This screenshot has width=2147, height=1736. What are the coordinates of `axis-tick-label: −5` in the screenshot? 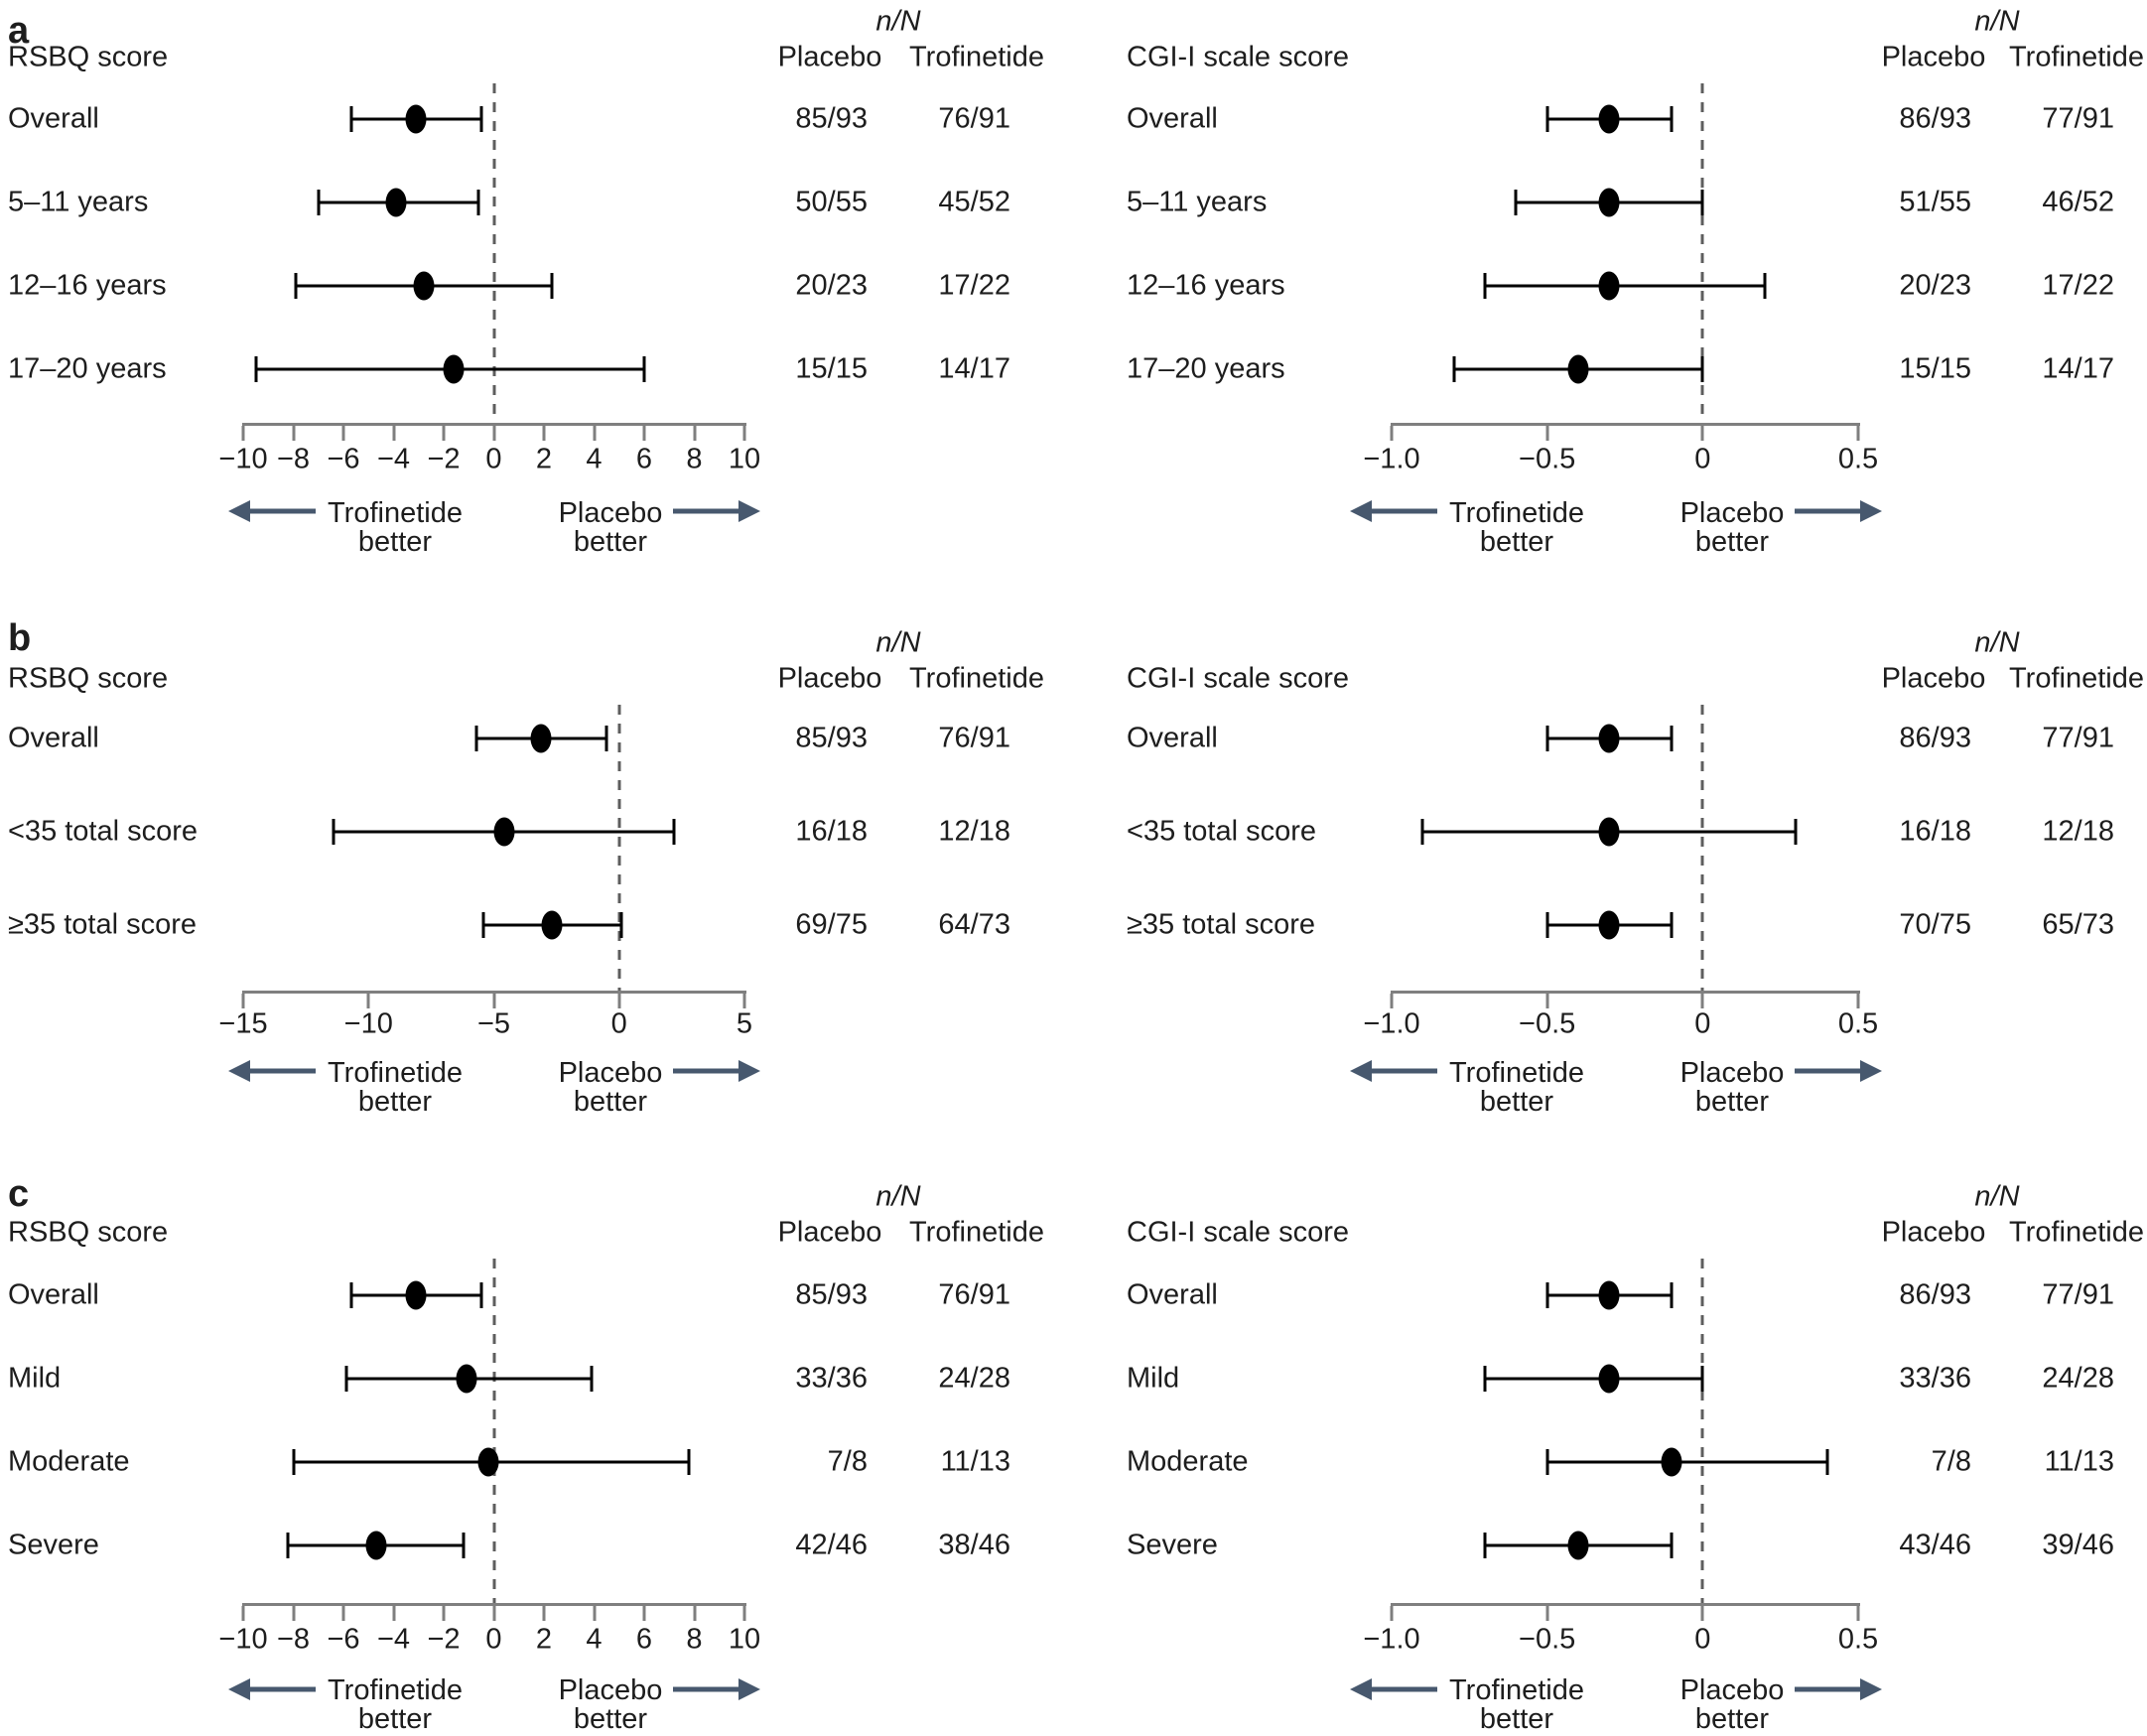 It's located at (494, 1024).